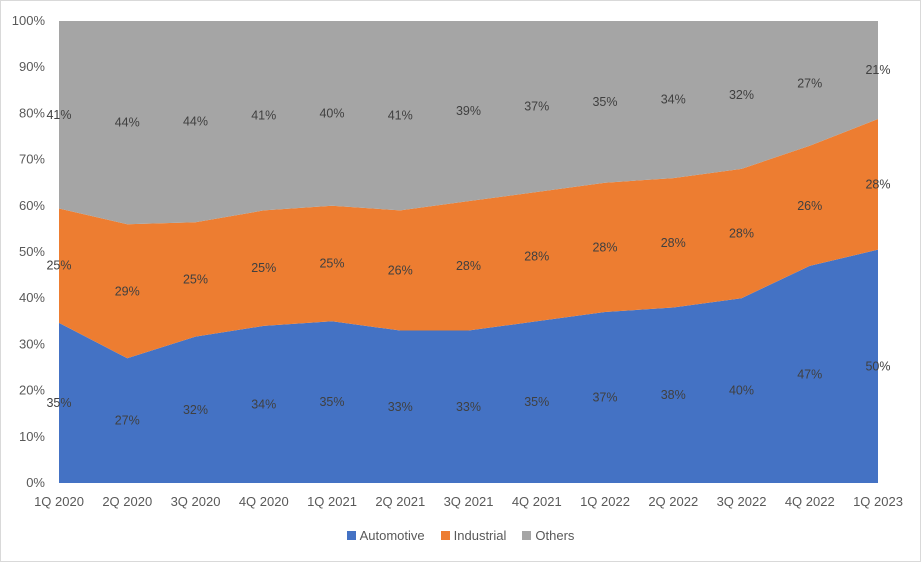 This screenshot has width=921, height=562. I want to click on legend-label: Industrial, so click(480, 535).